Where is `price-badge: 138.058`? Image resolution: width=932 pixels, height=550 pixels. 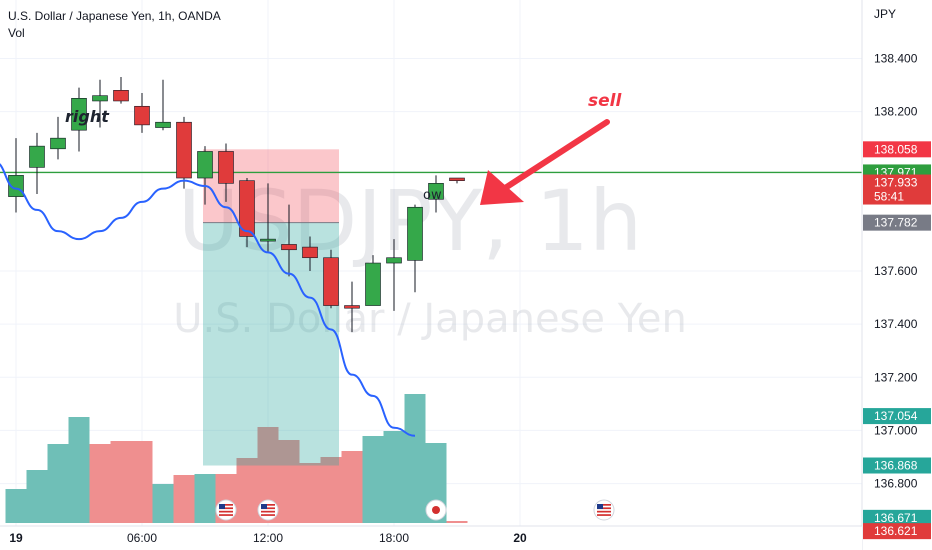
price-badge: 138.058 is located at coordinates (897, 149).